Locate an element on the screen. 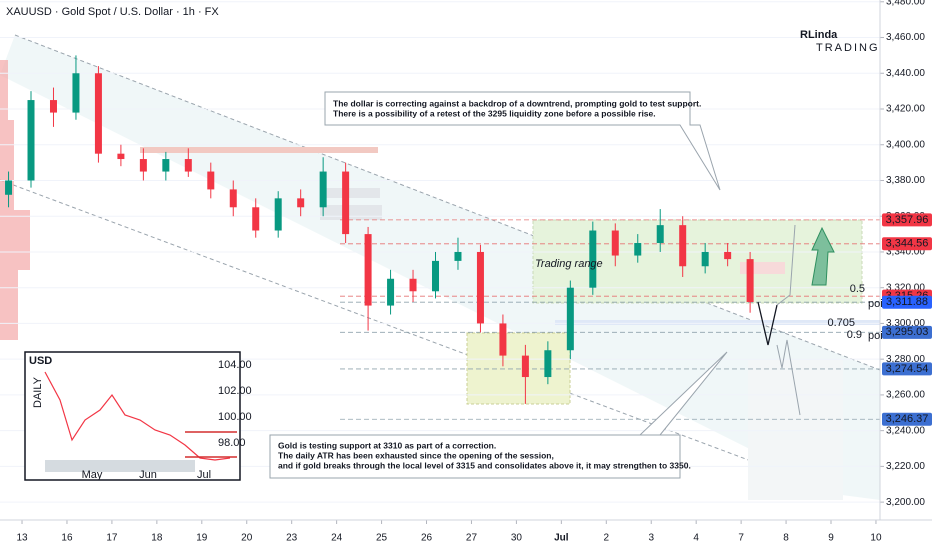 The image size is (932, 550). x-tick-label: 25 is located at coordinates (382, 538).